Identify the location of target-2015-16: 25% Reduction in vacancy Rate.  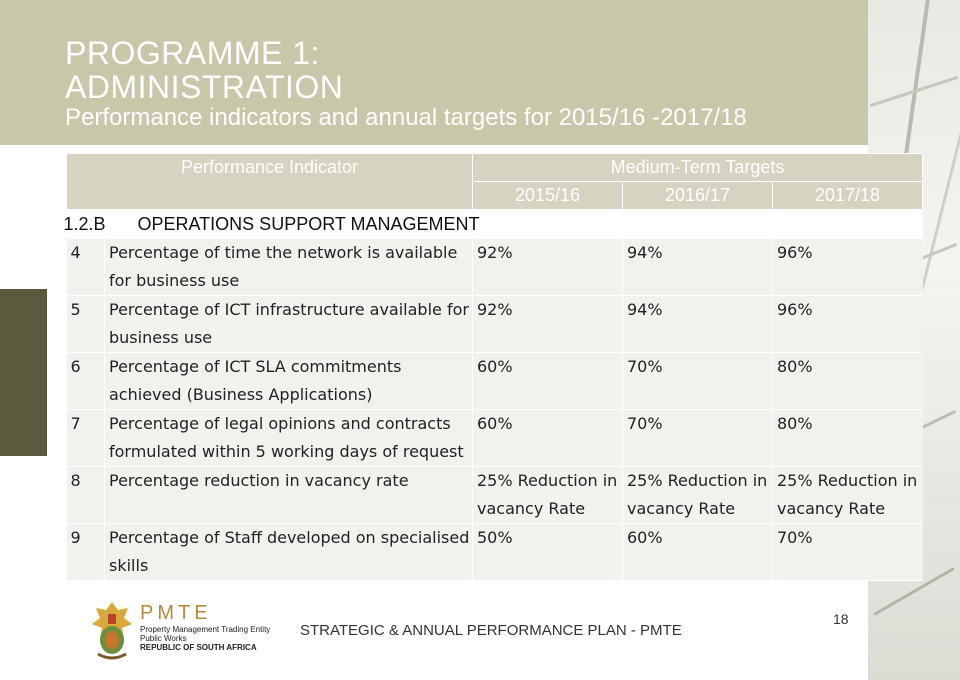
(547, 495).